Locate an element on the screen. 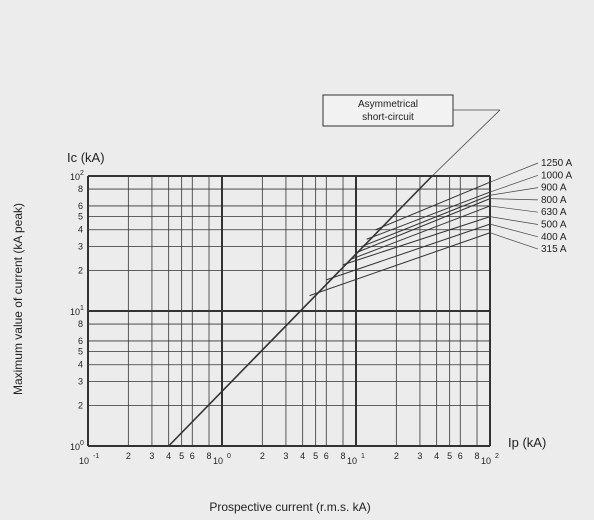 The height and width of the screenshot is (520, 594). curve-label-315-a: 315 A is located at coordinates (554, 249).